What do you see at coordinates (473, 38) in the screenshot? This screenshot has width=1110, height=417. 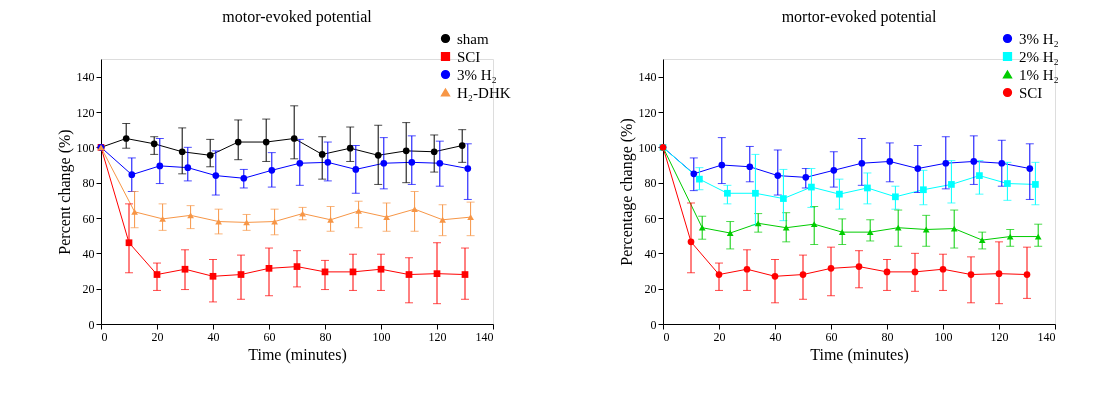 I see `legend-label: sham` at bounding box center [473, 38].